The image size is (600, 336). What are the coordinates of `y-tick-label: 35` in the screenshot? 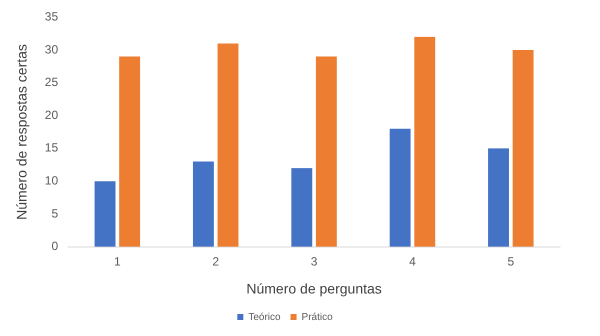 It's located at (51, 17).